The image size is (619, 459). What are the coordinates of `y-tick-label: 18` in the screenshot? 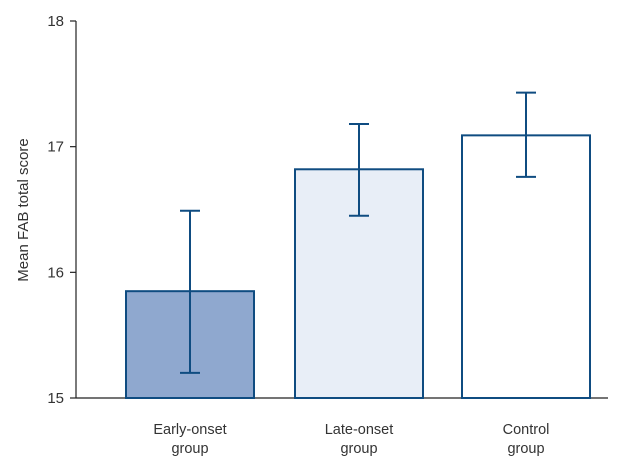 It's located at (55, 21).